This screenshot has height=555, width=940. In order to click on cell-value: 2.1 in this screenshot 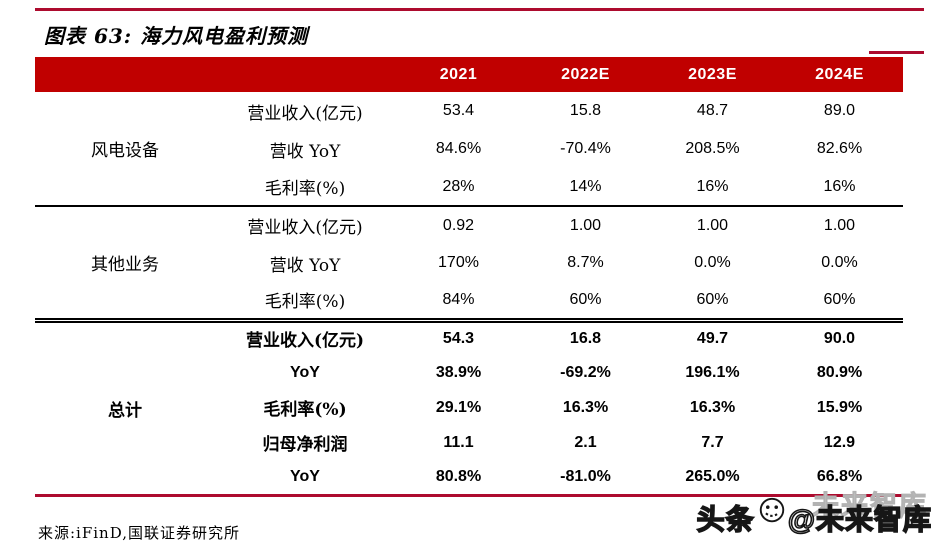, I will do `click(585, 442)`.